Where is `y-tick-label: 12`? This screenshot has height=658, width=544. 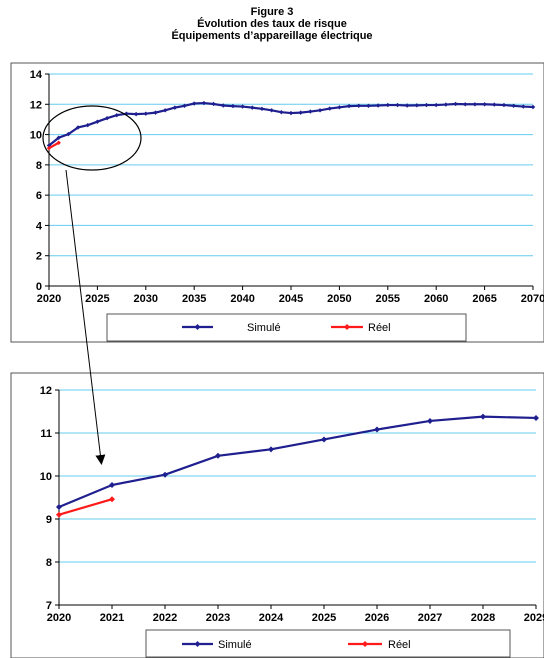
y-tick-label: 12 is located at coordinates (36, 105).